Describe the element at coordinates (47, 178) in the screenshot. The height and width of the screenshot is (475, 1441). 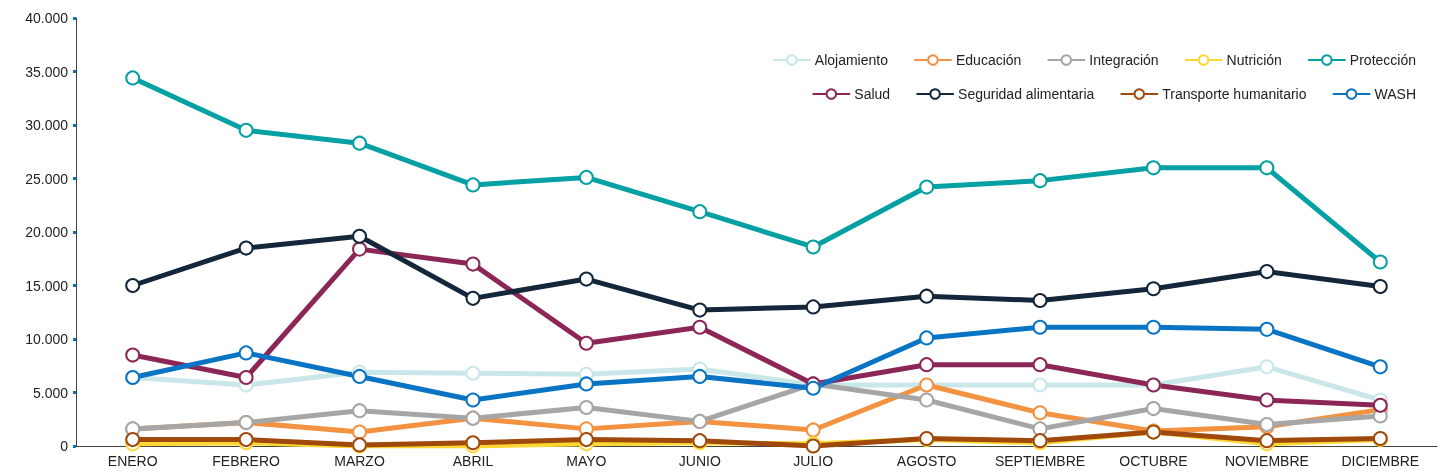
I see `y-tick-label: 25.000` at that location.